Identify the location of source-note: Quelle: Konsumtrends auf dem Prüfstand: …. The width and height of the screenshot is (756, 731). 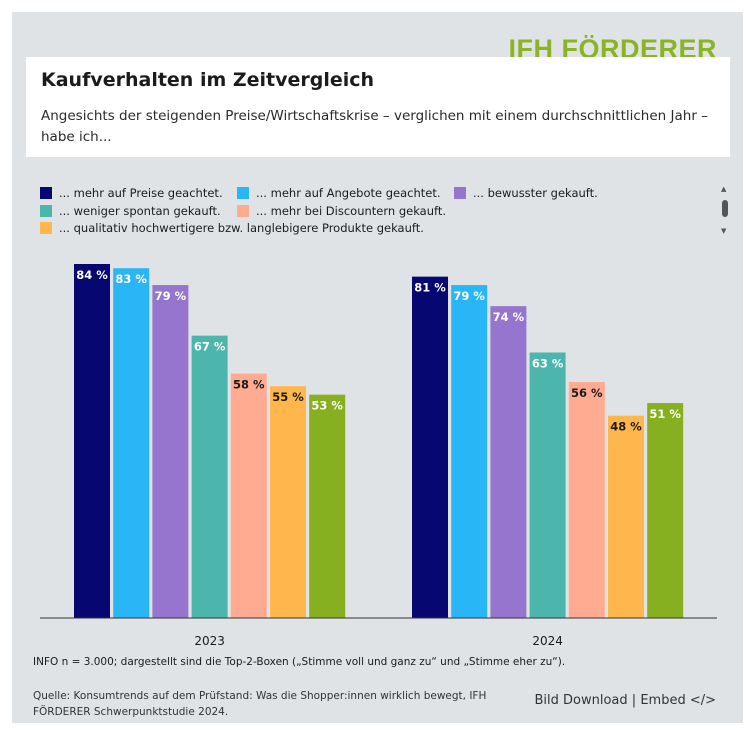
(260, 704).